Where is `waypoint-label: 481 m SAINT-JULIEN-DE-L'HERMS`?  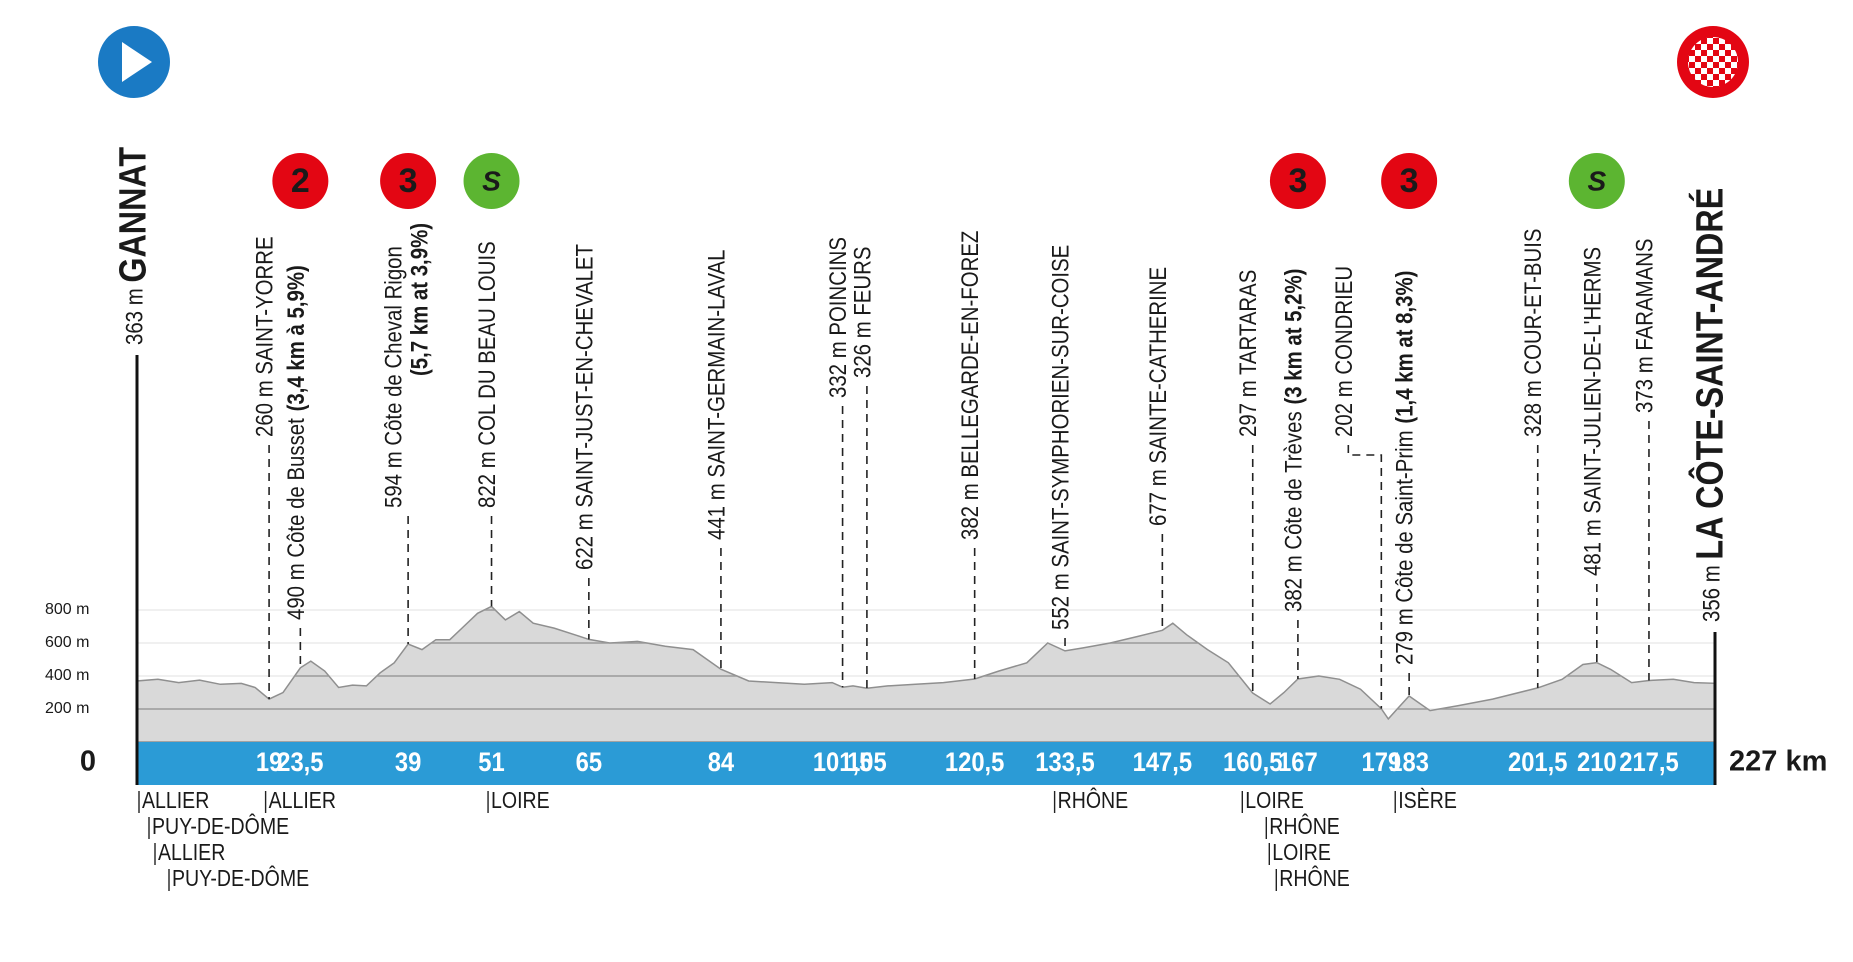
waypoint-label: 481 m SAINT-JULIEN-DE-L'HERMS is located at coordinates (1592, 411).